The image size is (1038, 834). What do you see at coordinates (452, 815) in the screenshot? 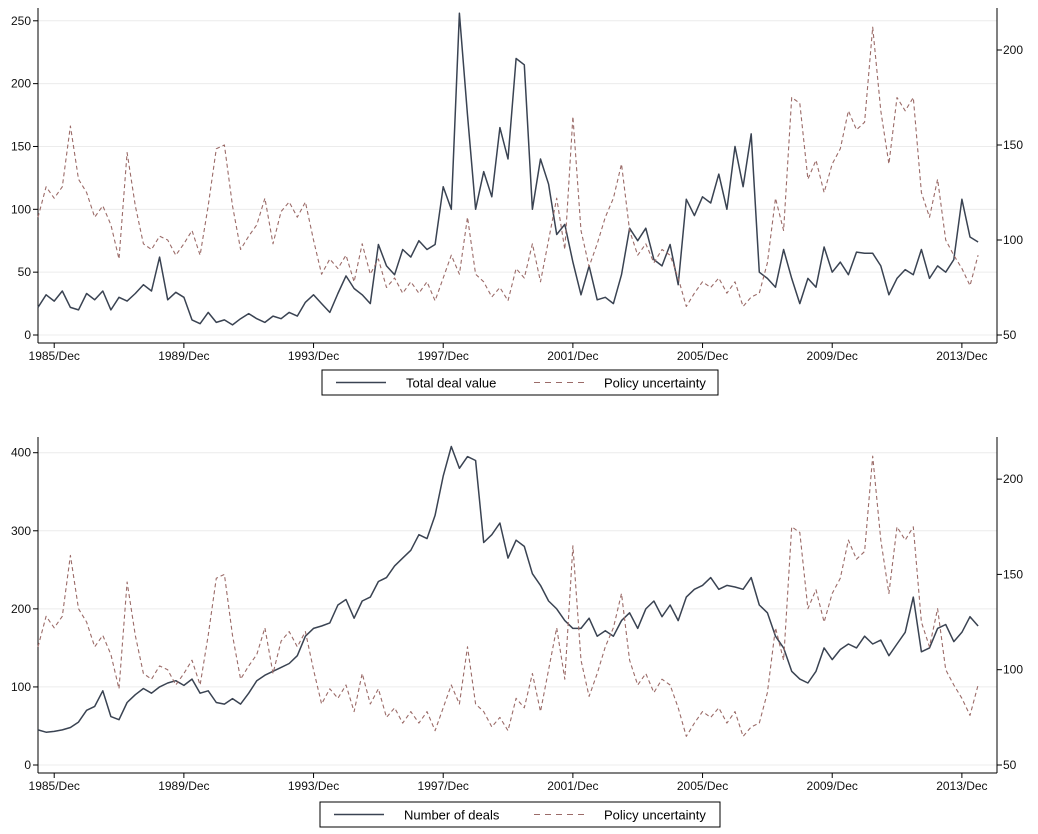
I see `legend-label: Number of deals` at bounding box center [452, 815].